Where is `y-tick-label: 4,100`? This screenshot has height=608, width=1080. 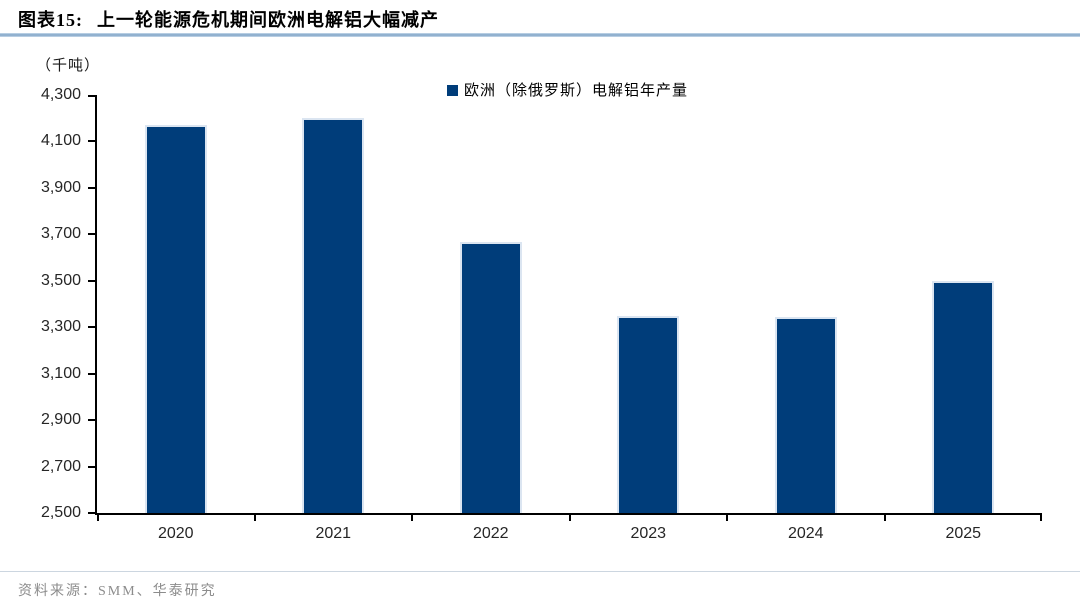 y-tick-label: 4,100 is located at coordinates (60, 141).